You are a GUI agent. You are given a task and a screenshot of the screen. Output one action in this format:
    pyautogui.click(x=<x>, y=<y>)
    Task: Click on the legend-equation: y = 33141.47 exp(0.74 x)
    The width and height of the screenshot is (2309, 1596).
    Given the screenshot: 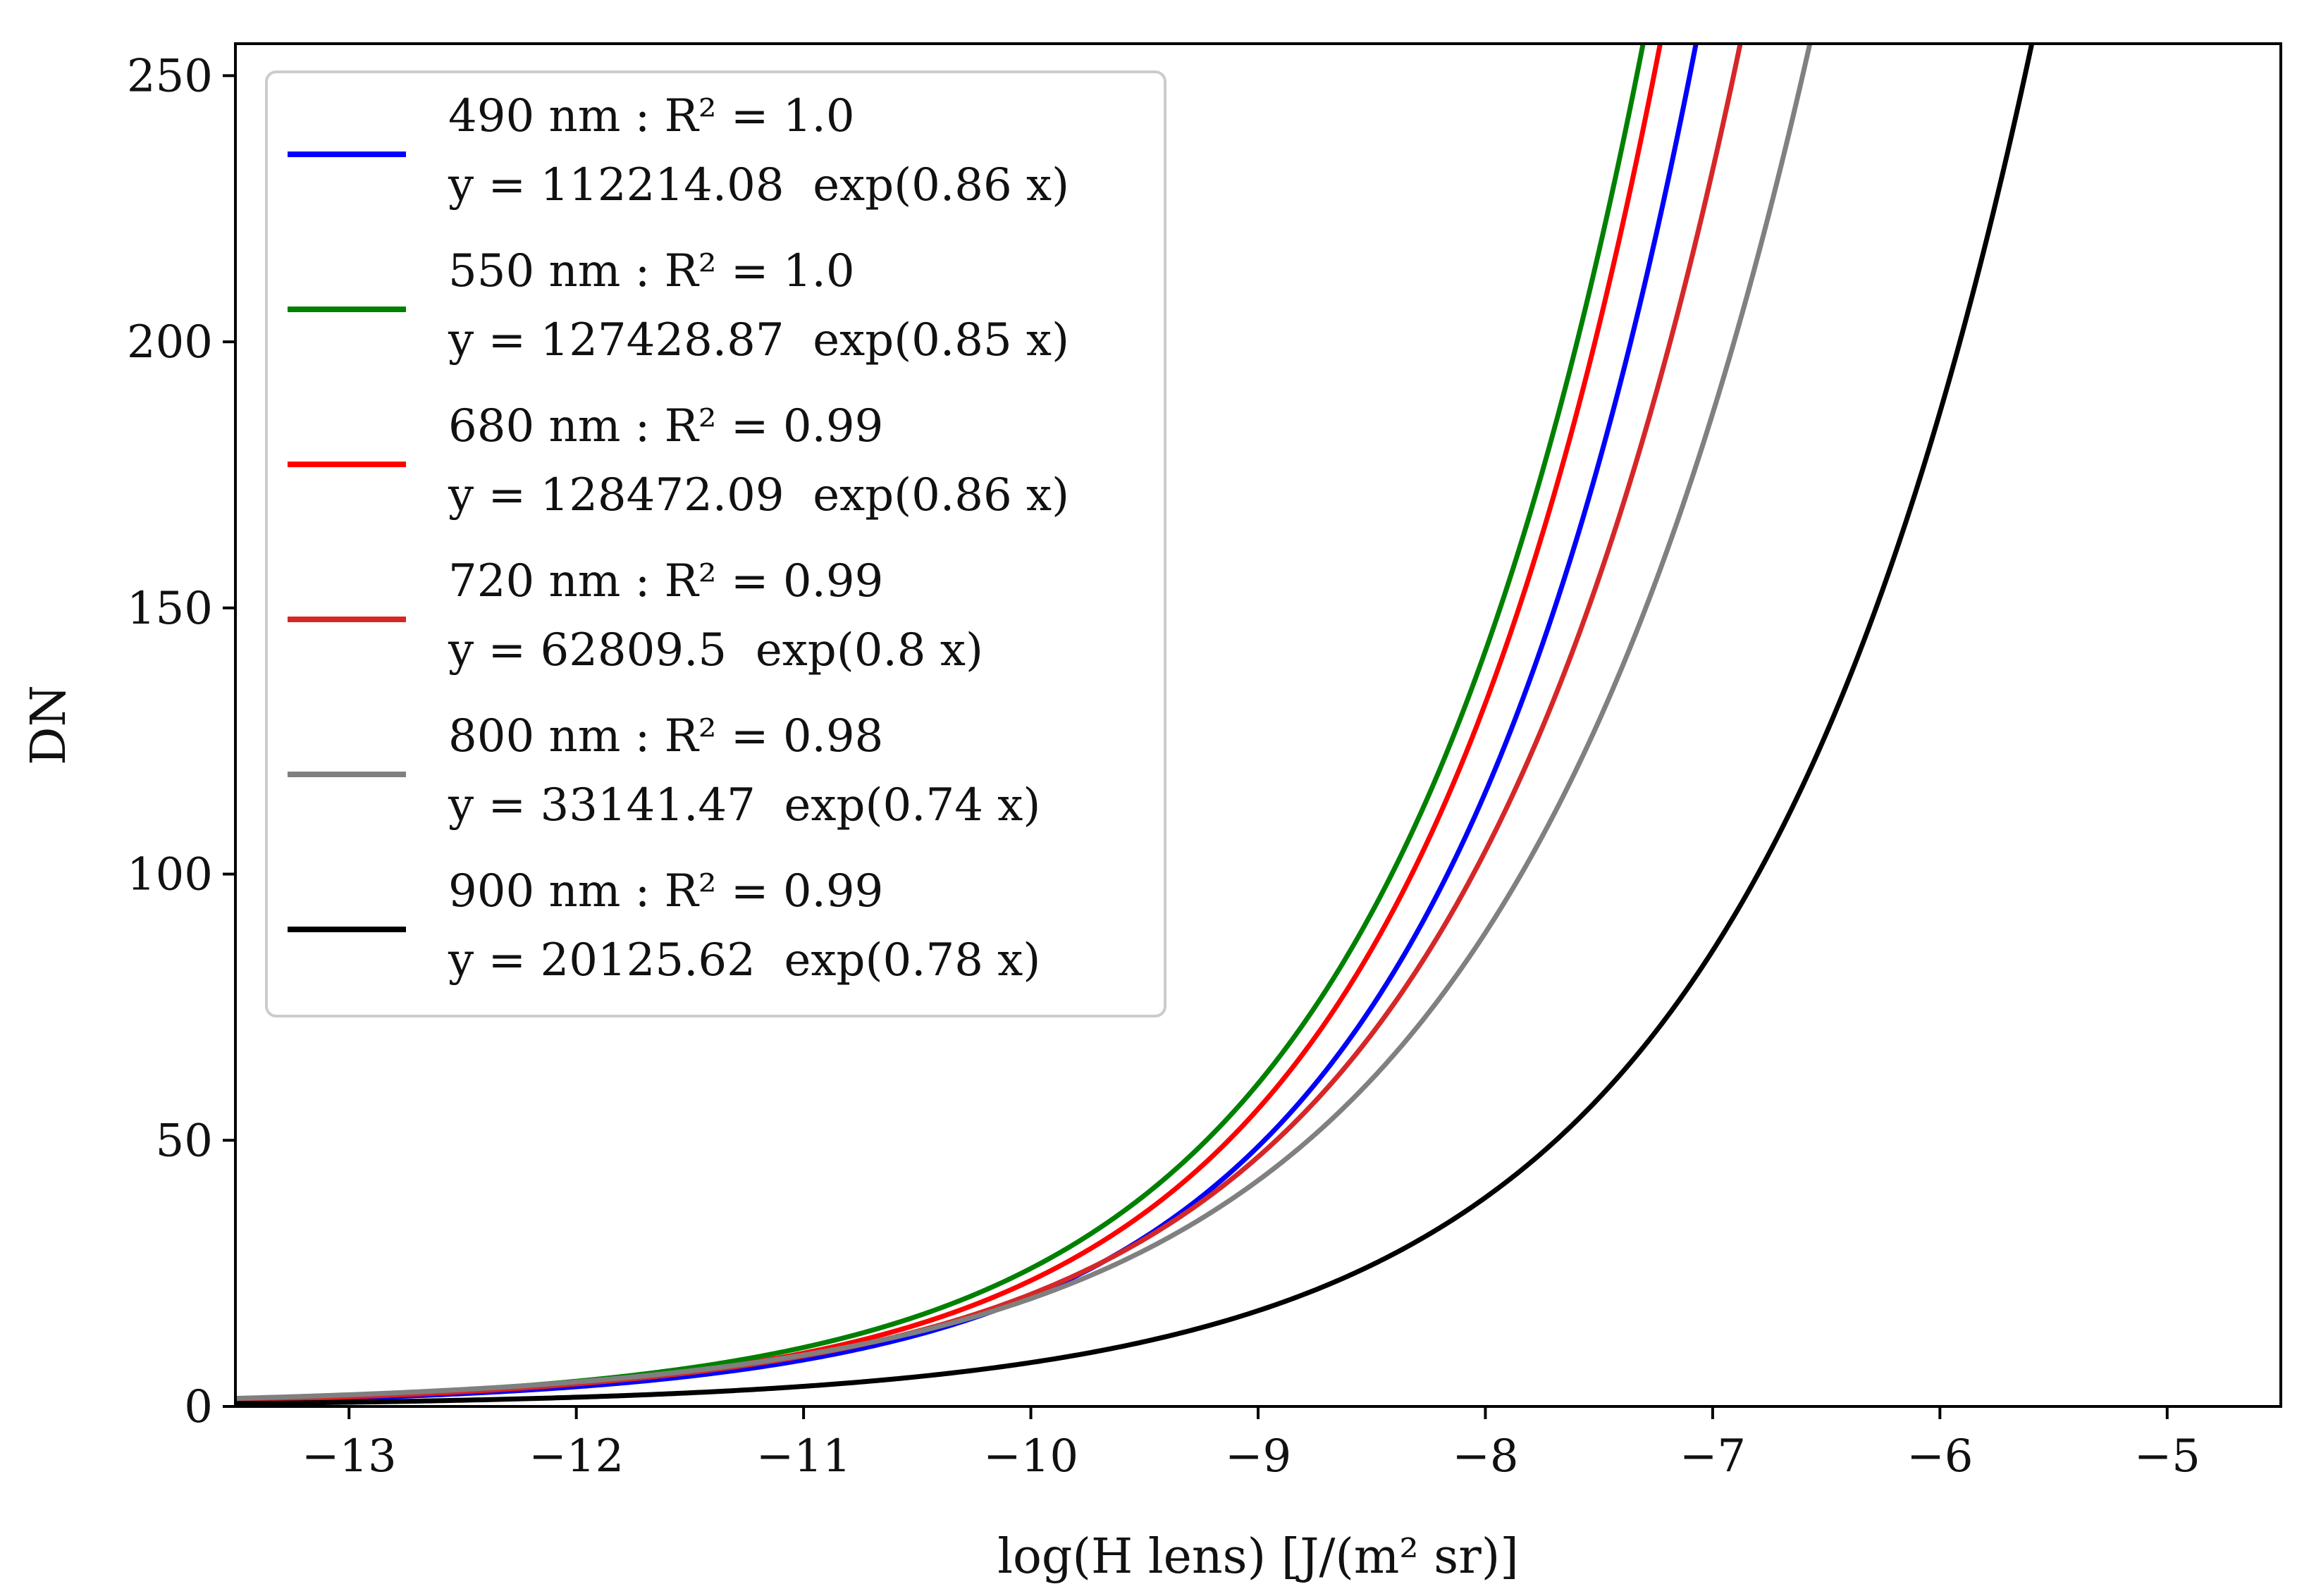 What is the action you would take?
    pyautogui.click(x=744, y=805)
    